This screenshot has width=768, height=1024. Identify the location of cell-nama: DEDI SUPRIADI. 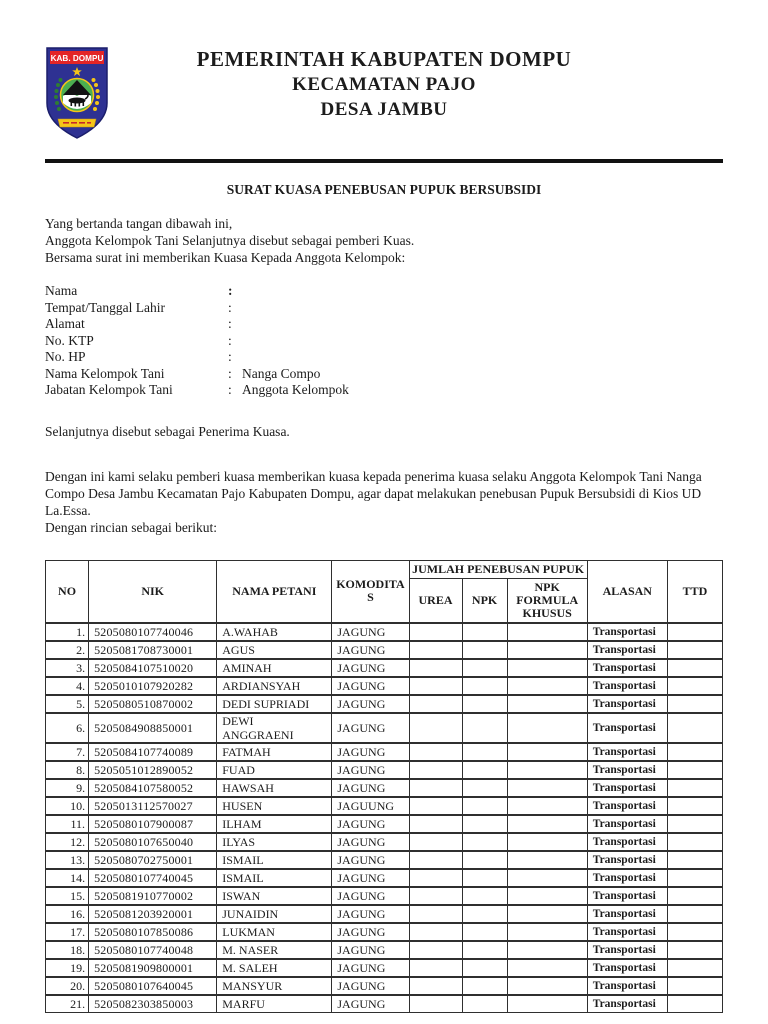
(274, 703).